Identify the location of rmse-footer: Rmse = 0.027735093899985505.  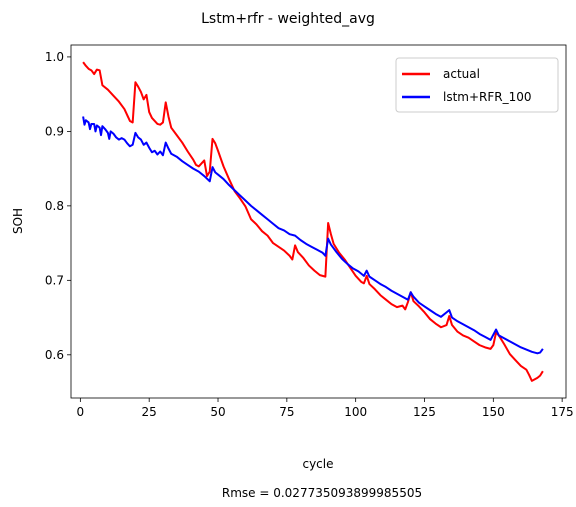
(322, 493).